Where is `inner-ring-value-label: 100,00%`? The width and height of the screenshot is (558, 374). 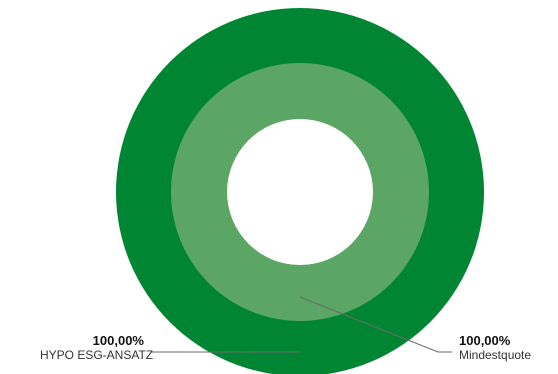 inner-ring-value-label: 100,00% is located at coordinates (485, 340).